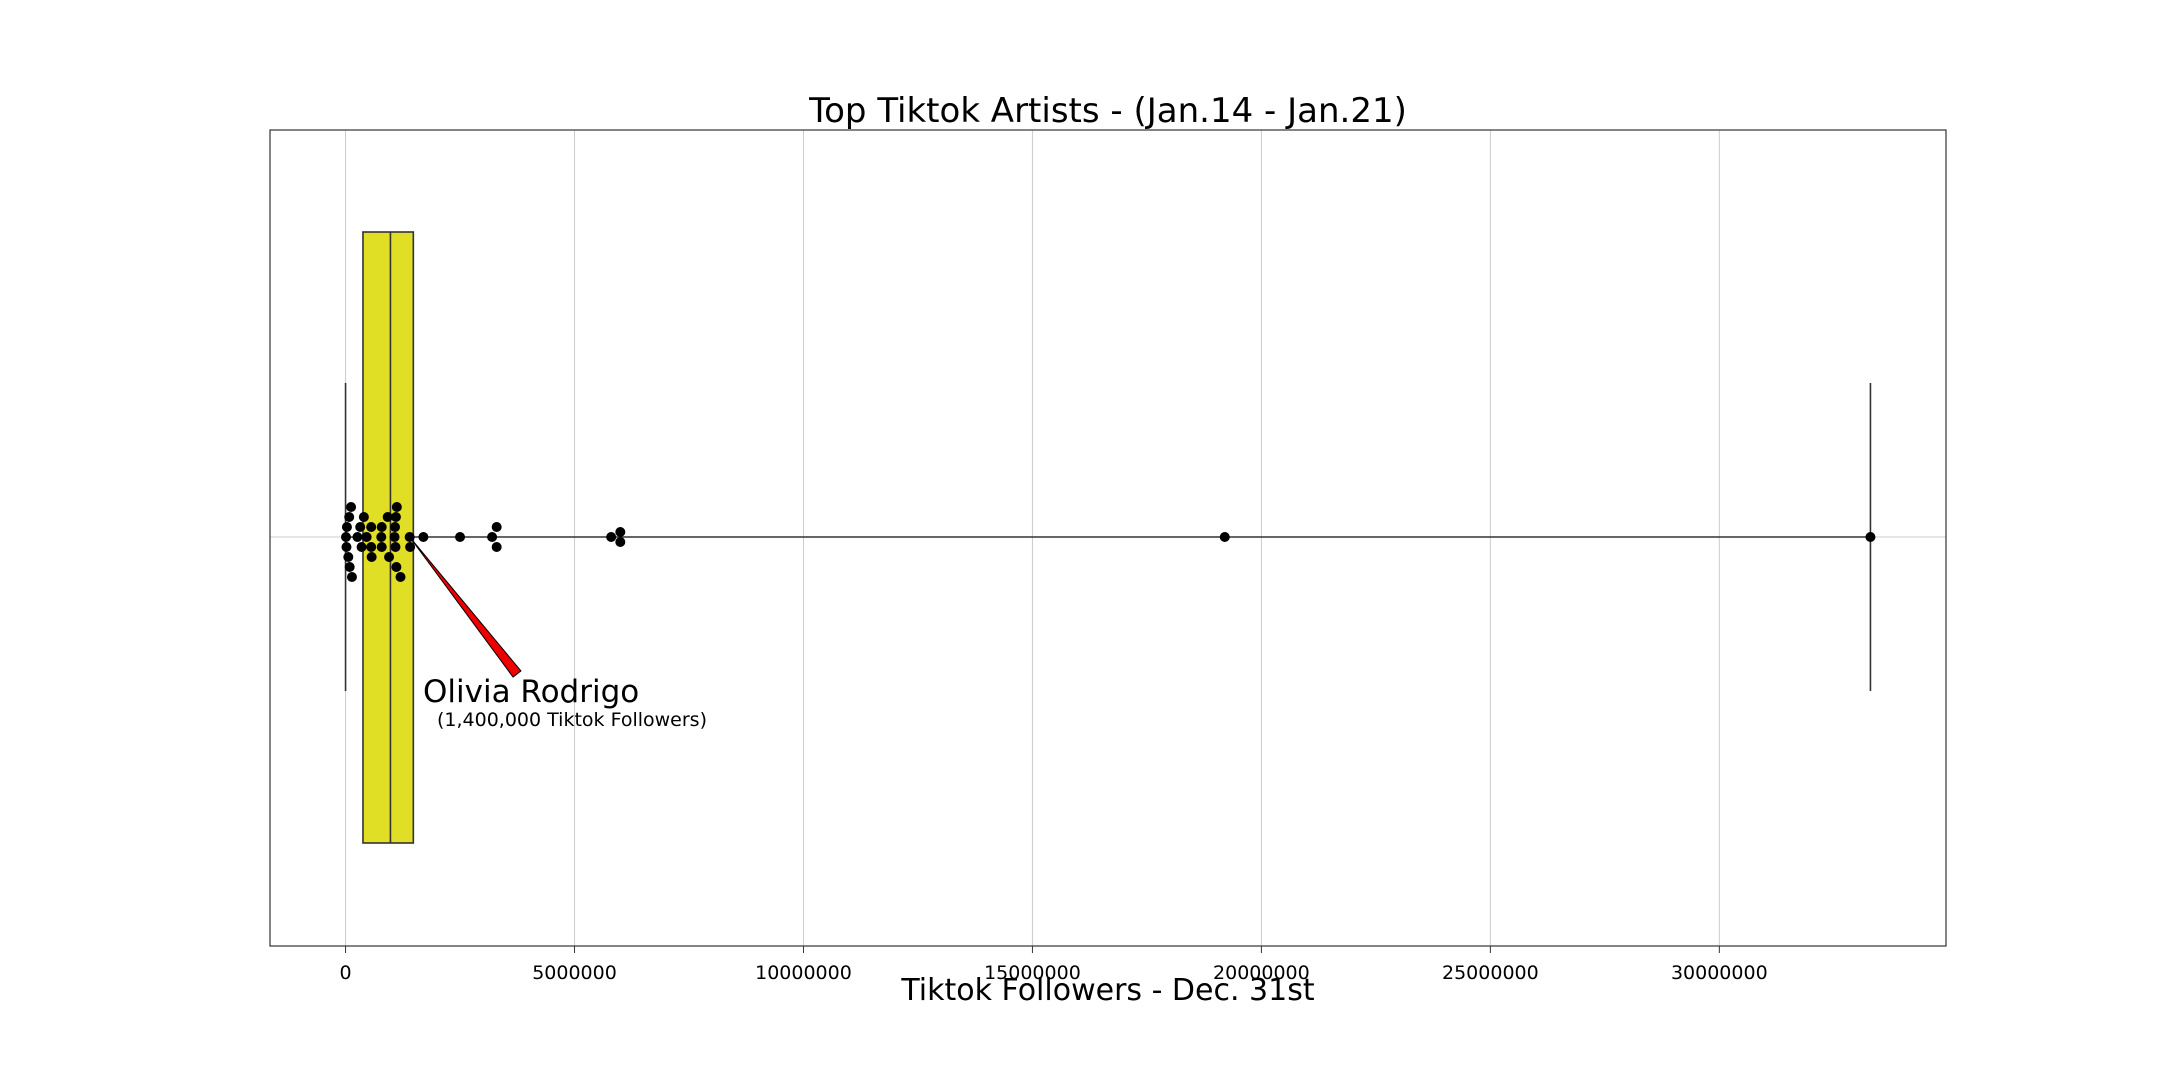  Describe the element at coordinates (572, 720) in the screenshot. I see `annotation-sublabel: (1,400,000 Tiktok Followers)` at that location.